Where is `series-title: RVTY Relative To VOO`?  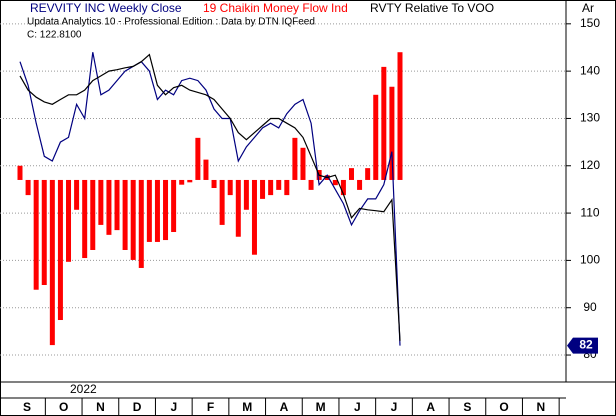
series-title: RVTY Relative To VOO is located at coordinates (432, 8).